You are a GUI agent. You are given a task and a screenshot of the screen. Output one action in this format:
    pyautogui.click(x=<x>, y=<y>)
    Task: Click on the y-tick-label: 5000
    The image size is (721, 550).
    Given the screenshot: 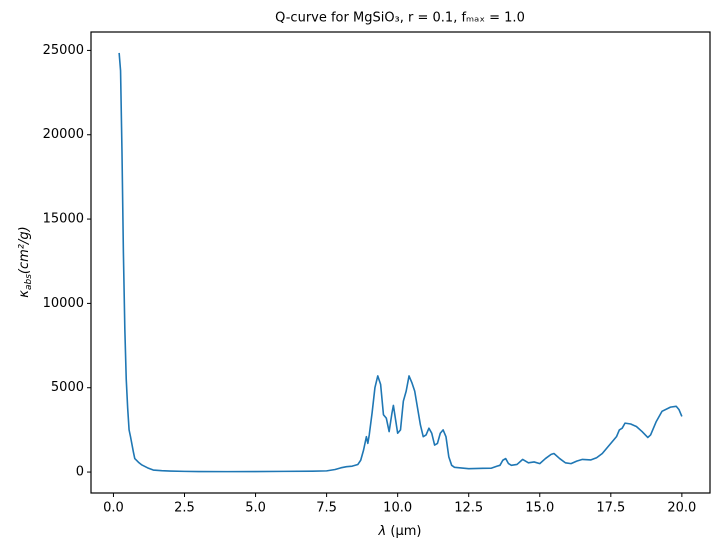 What is the action you would take?
    pyautogui.click(x=67, y=387)
    